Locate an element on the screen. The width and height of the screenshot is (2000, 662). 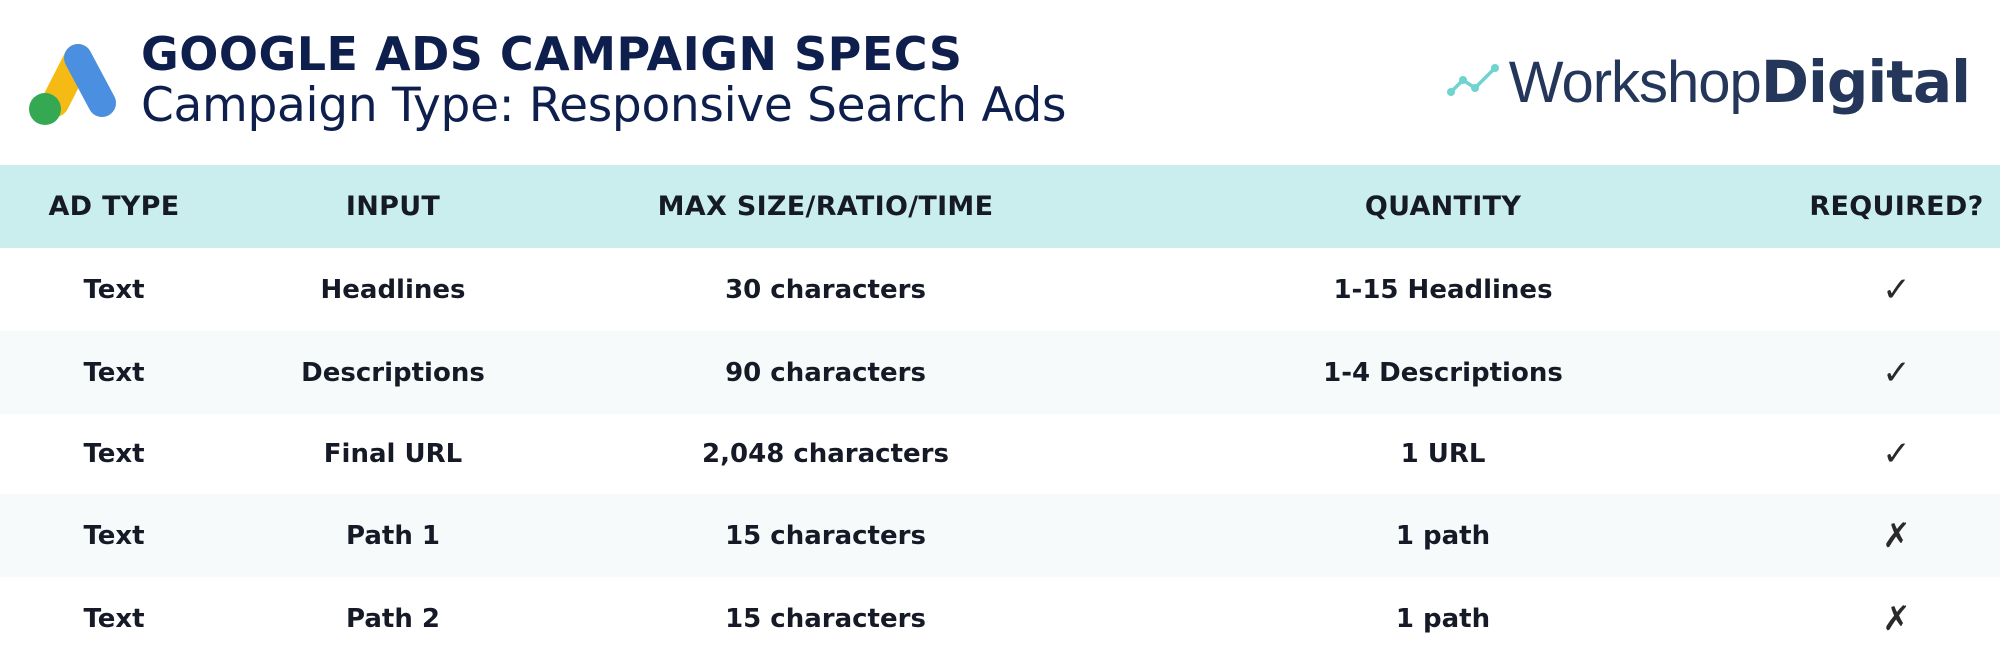
cell-quantity: 1 URL is located at coordinates (1443, 454).